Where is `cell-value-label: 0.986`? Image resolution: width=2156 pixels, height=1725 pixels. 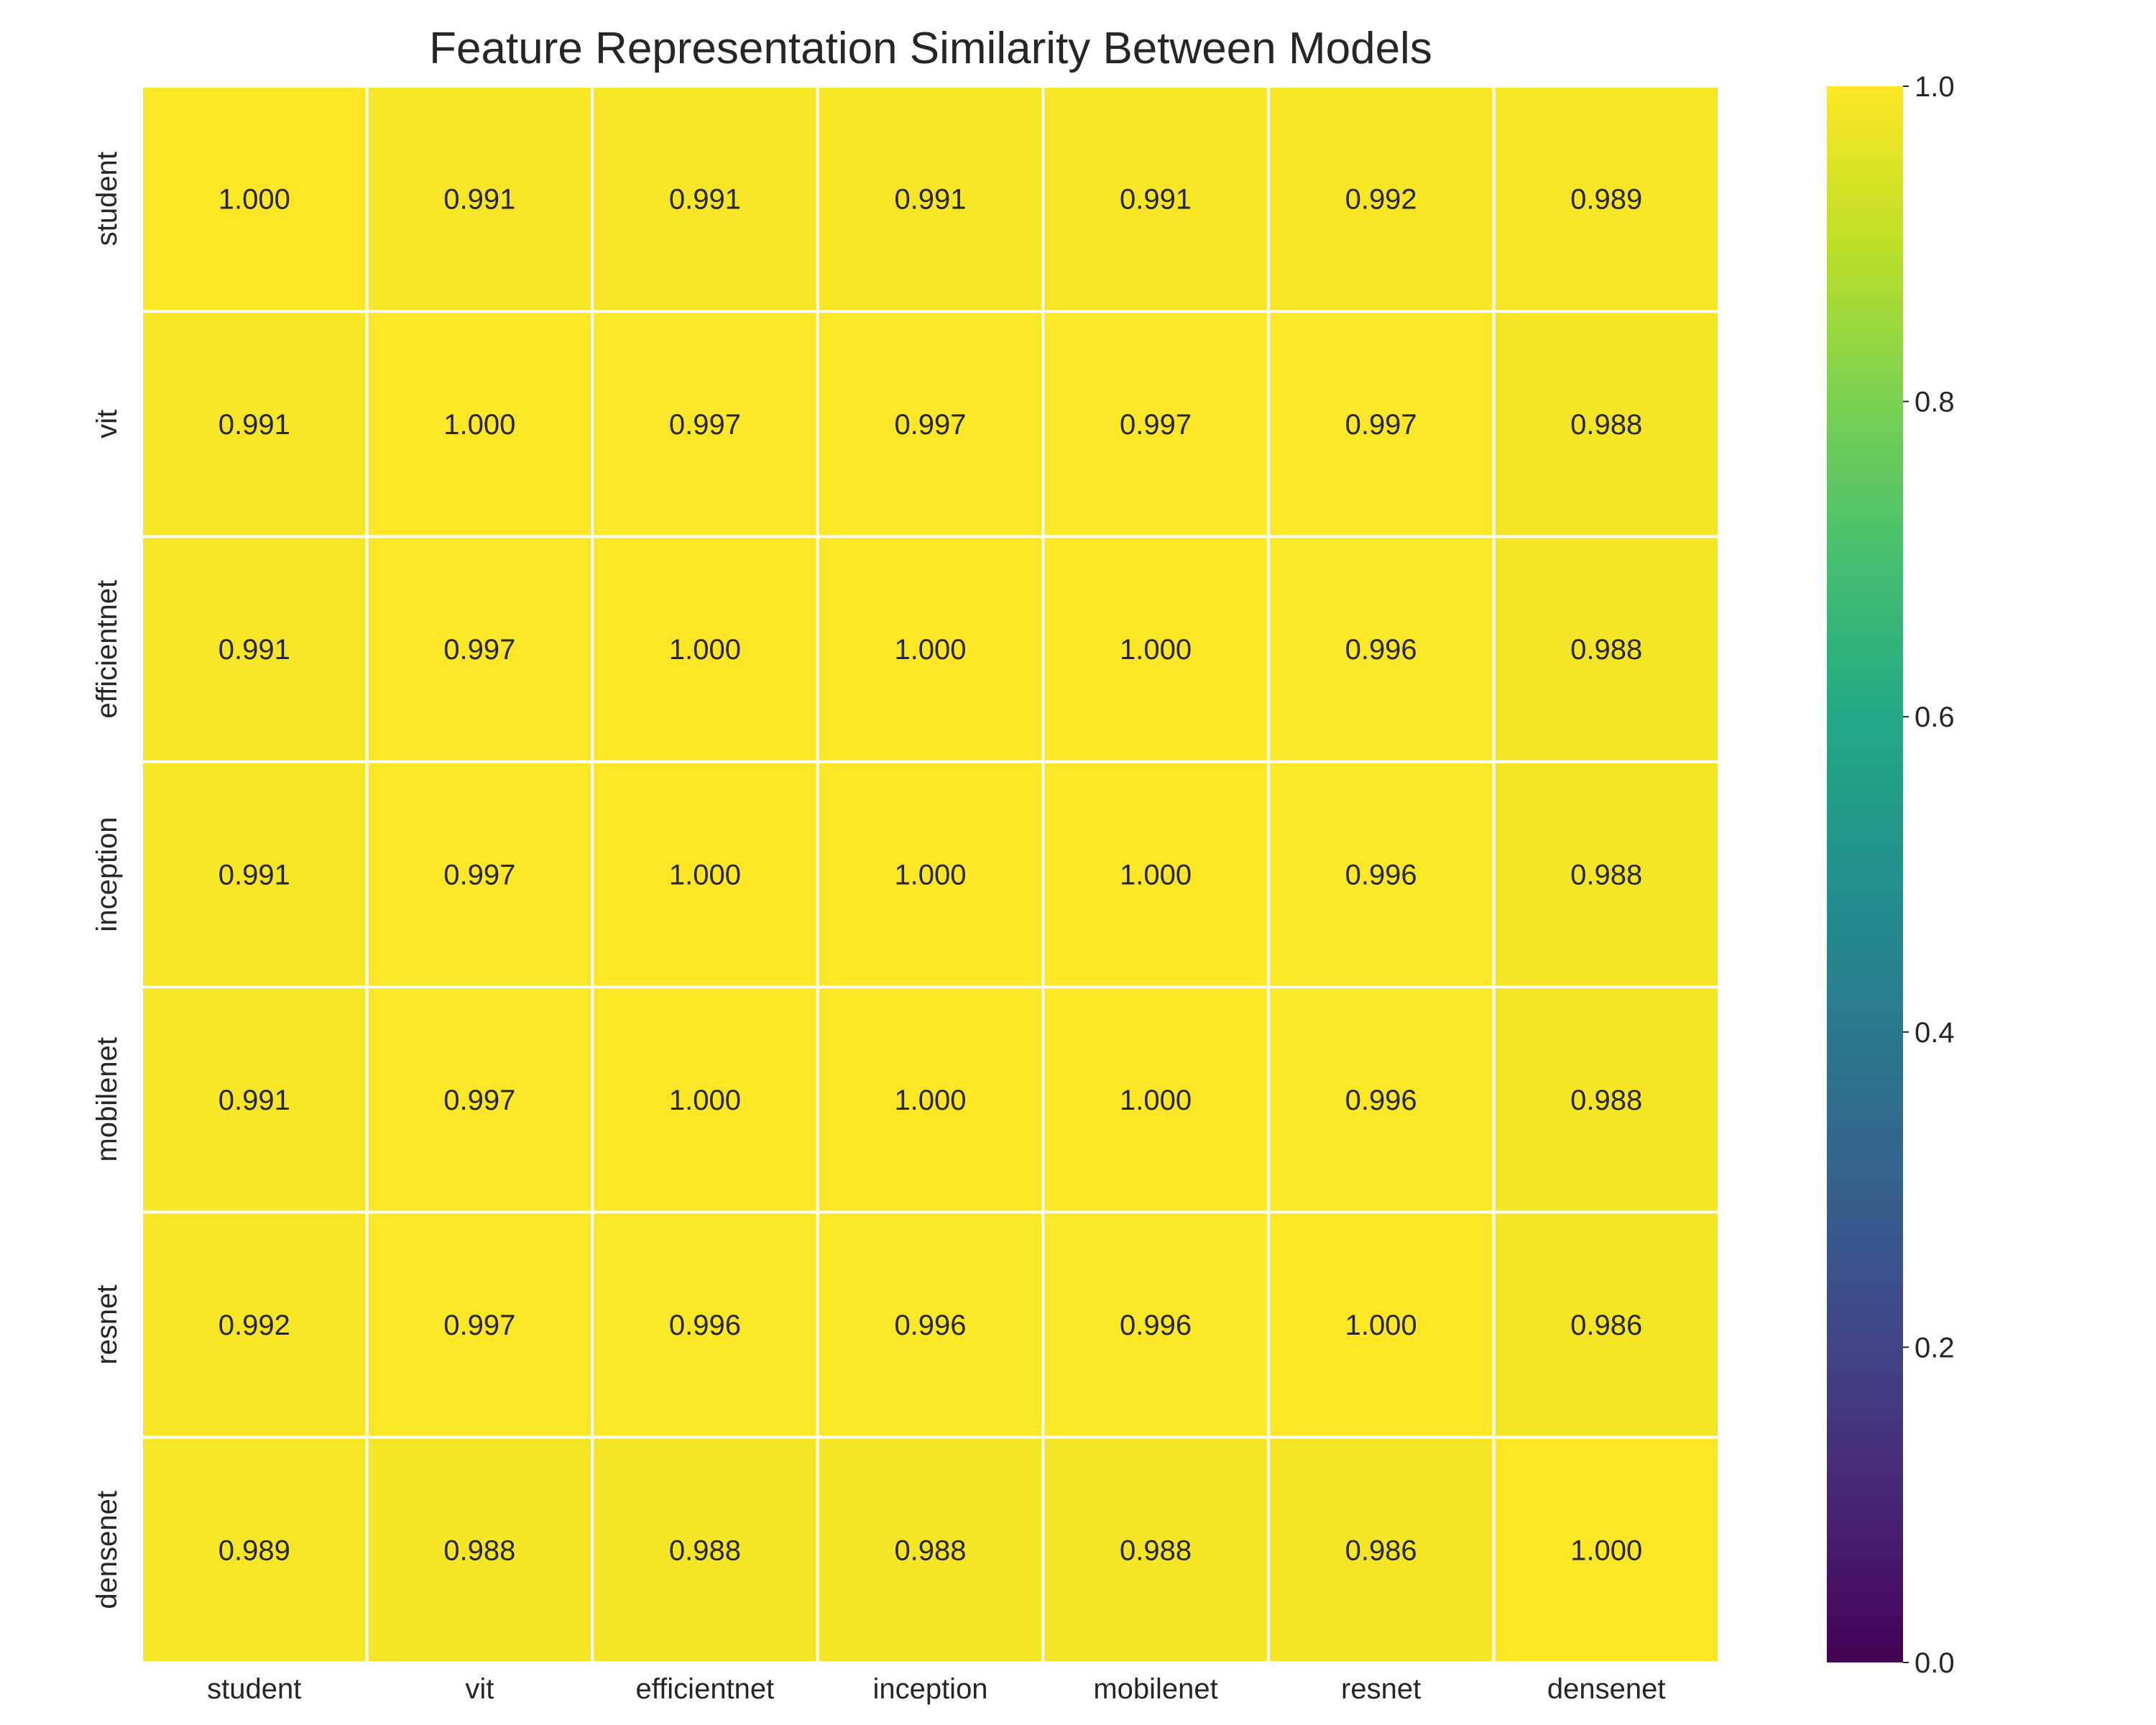 cell-value-label: 0.986 is located at coordinates (1381, 1550).